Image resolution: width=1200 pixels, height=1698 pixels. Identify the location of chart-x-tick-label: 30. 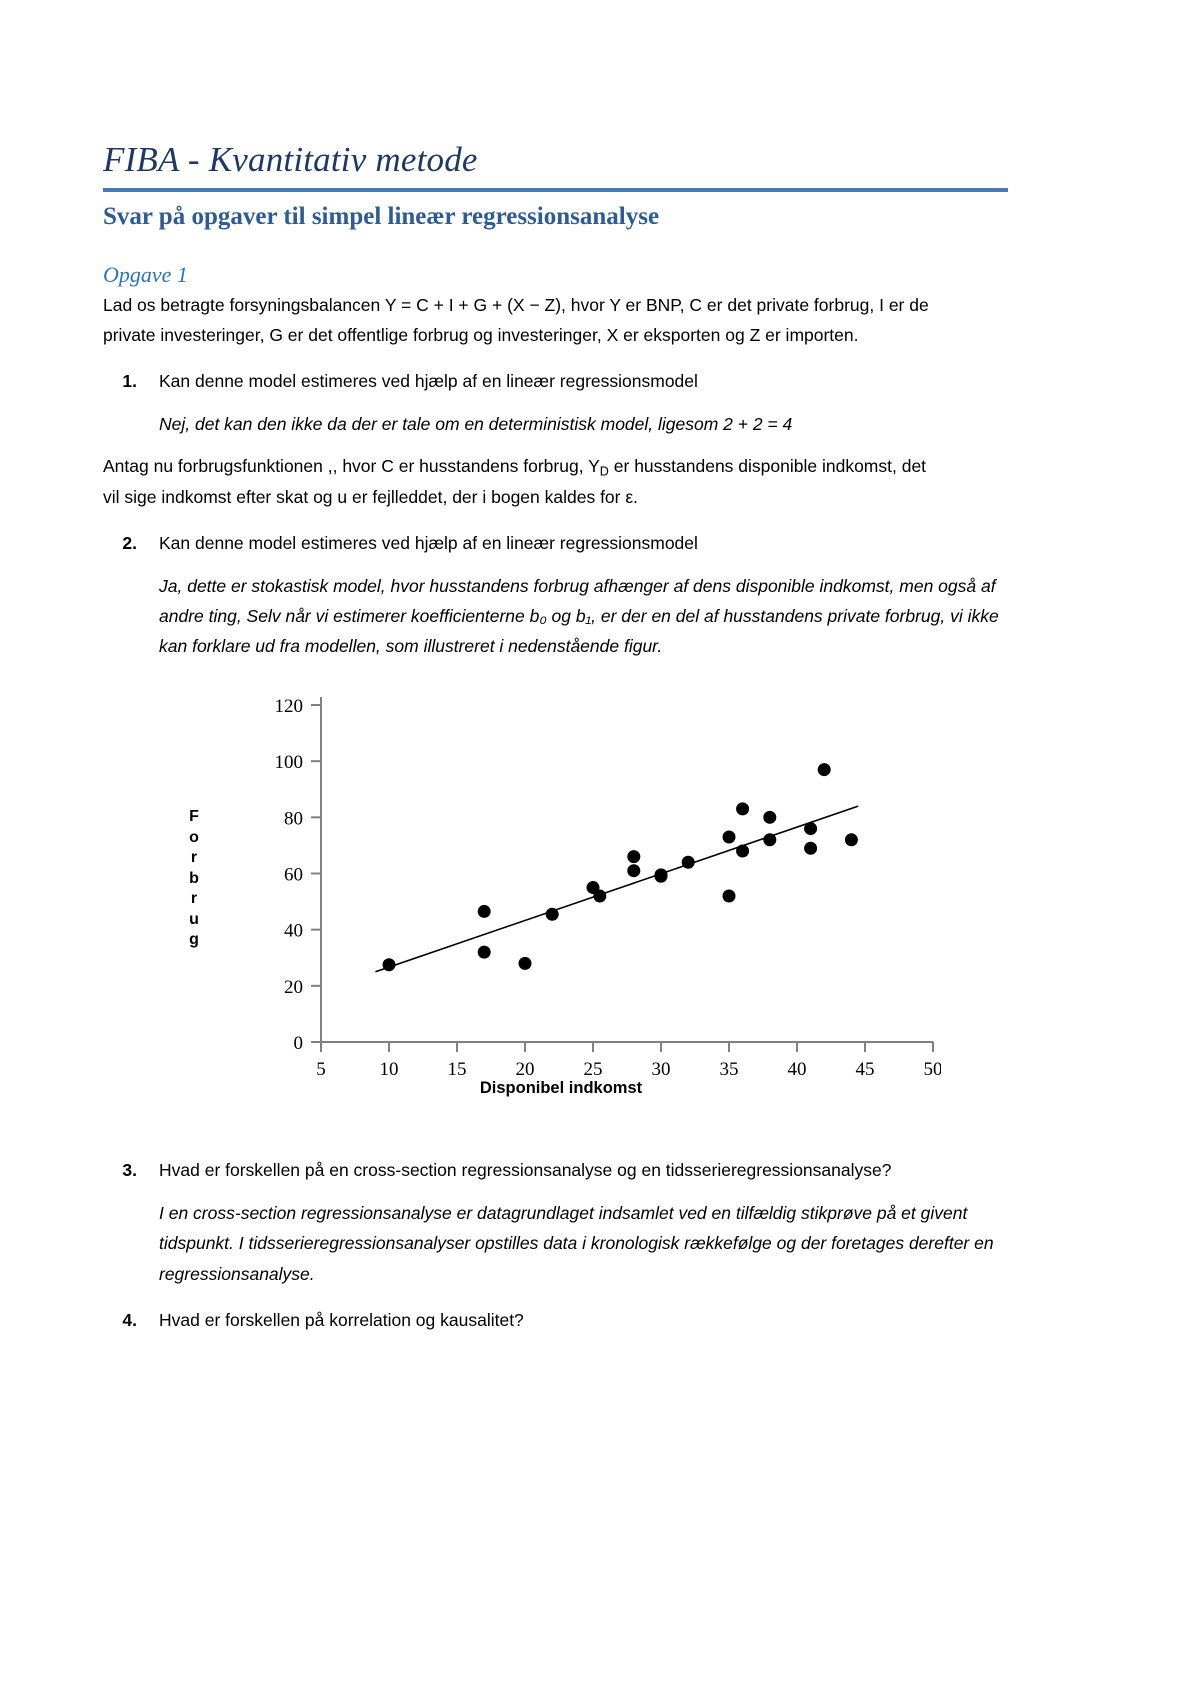
(661, 1068).